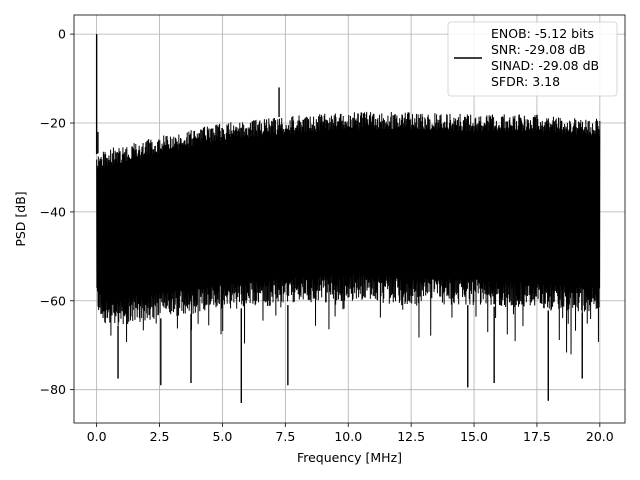 The width and height of the screenshot is (640, 480). I want to click on x-tick-label: 12.5, so click(411, 436).